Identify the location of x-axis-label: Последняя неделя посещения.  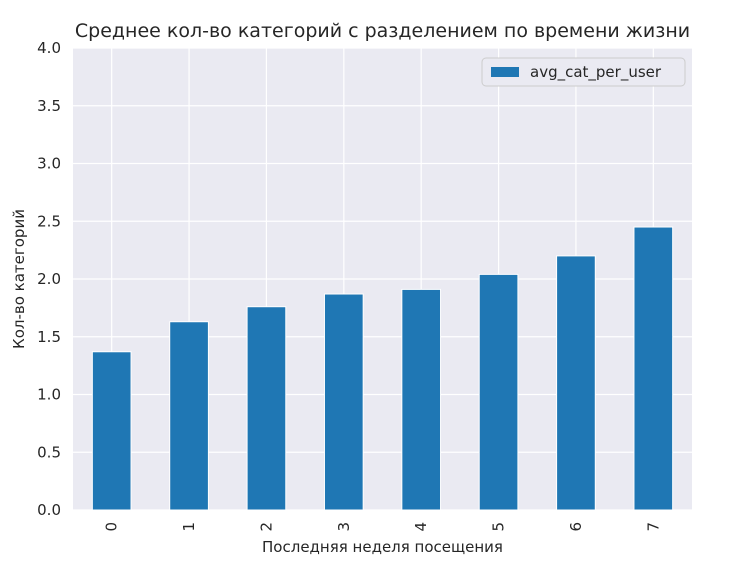
(382, 547).